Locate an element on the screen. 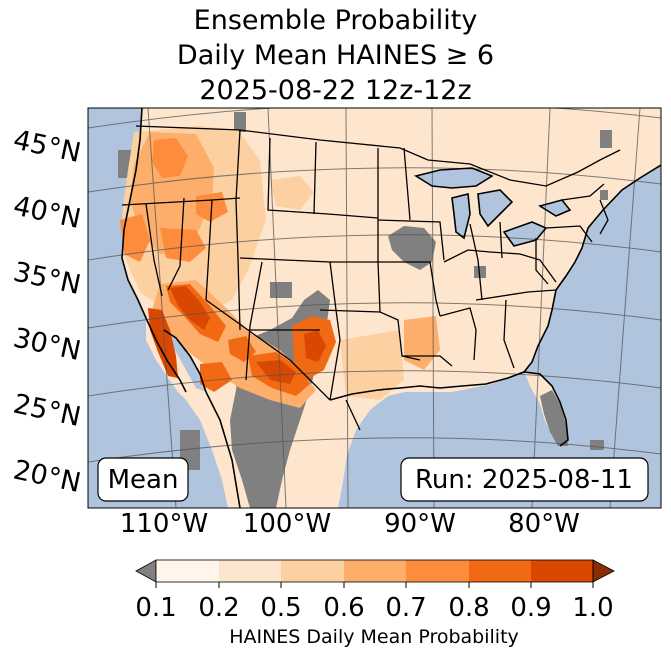  colorbar-tick-0.6: 0.6 is located at coordinates (343, 608).